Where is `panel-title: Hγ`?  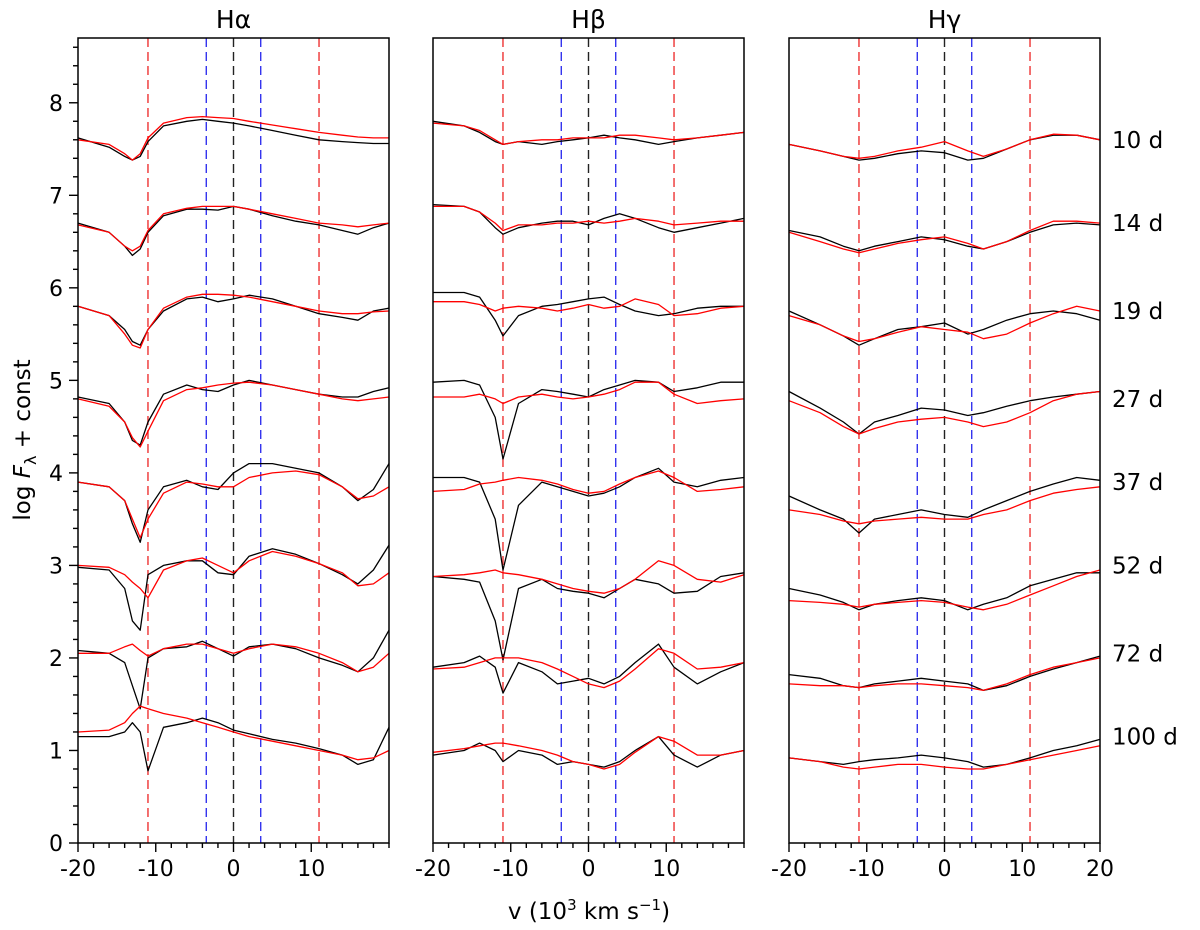
panel-title: Hγ is located at coordinates (945, 19).